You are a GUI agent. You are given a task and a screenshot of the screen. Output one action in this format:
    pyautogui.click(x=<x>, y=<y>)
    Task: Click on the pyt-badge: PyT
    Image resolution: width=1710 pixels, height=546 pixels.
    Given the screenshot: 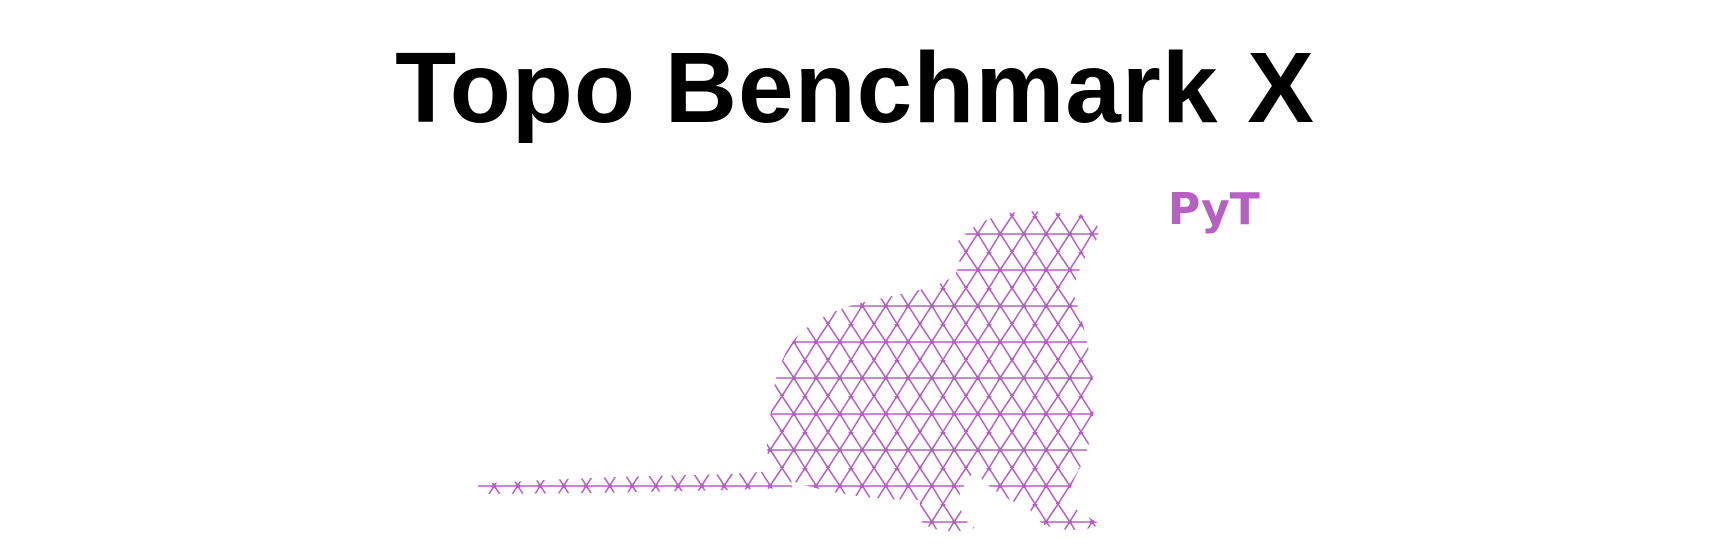 What is the action you would take?
    pyautogui.click(x=1214, y=209)
    